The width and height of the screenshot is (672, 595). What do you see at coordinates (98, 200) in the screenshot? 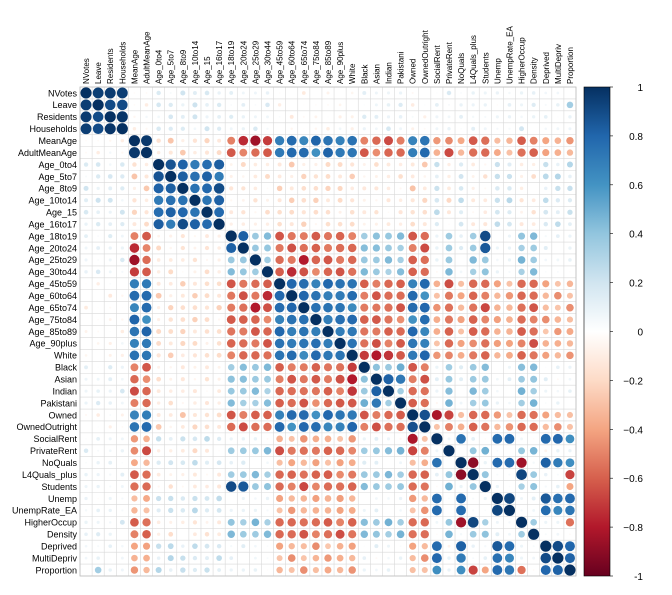
I see `cell-age-10to14-leave` at bounding box center [98, 200].